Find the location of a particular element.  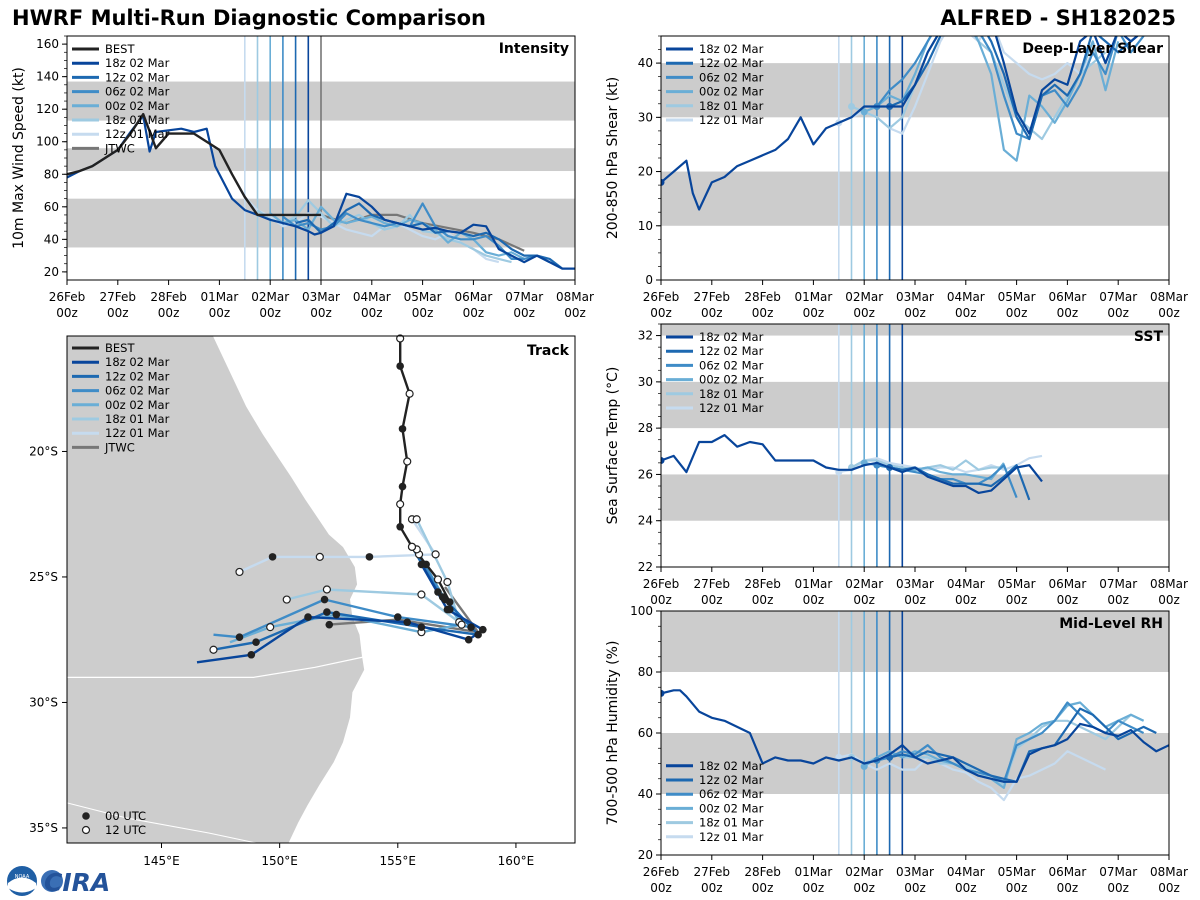

intensity-ytick-label: 60 is located at coordinates (51, 207).